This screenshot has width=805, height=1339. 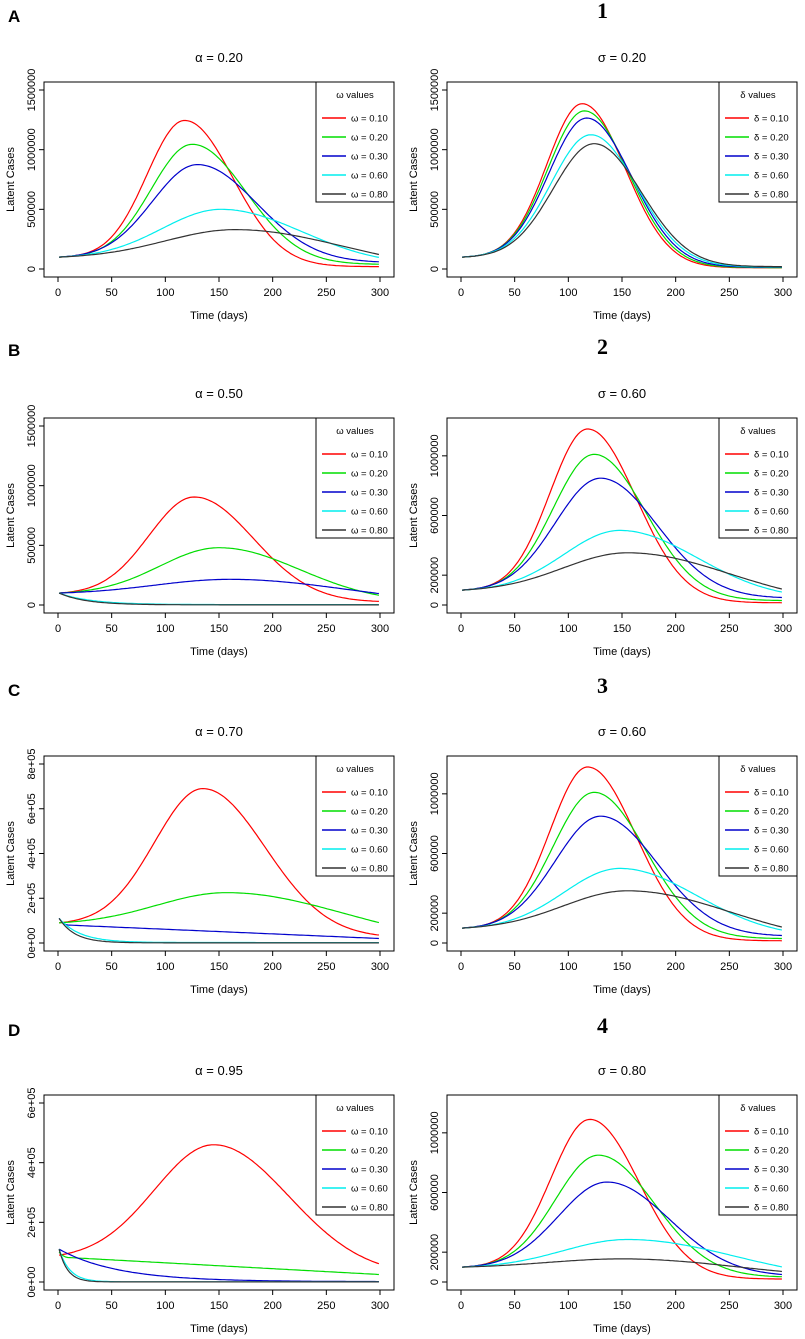 I want to click on x-tick-label: 300, so click(x=783, y=1306).